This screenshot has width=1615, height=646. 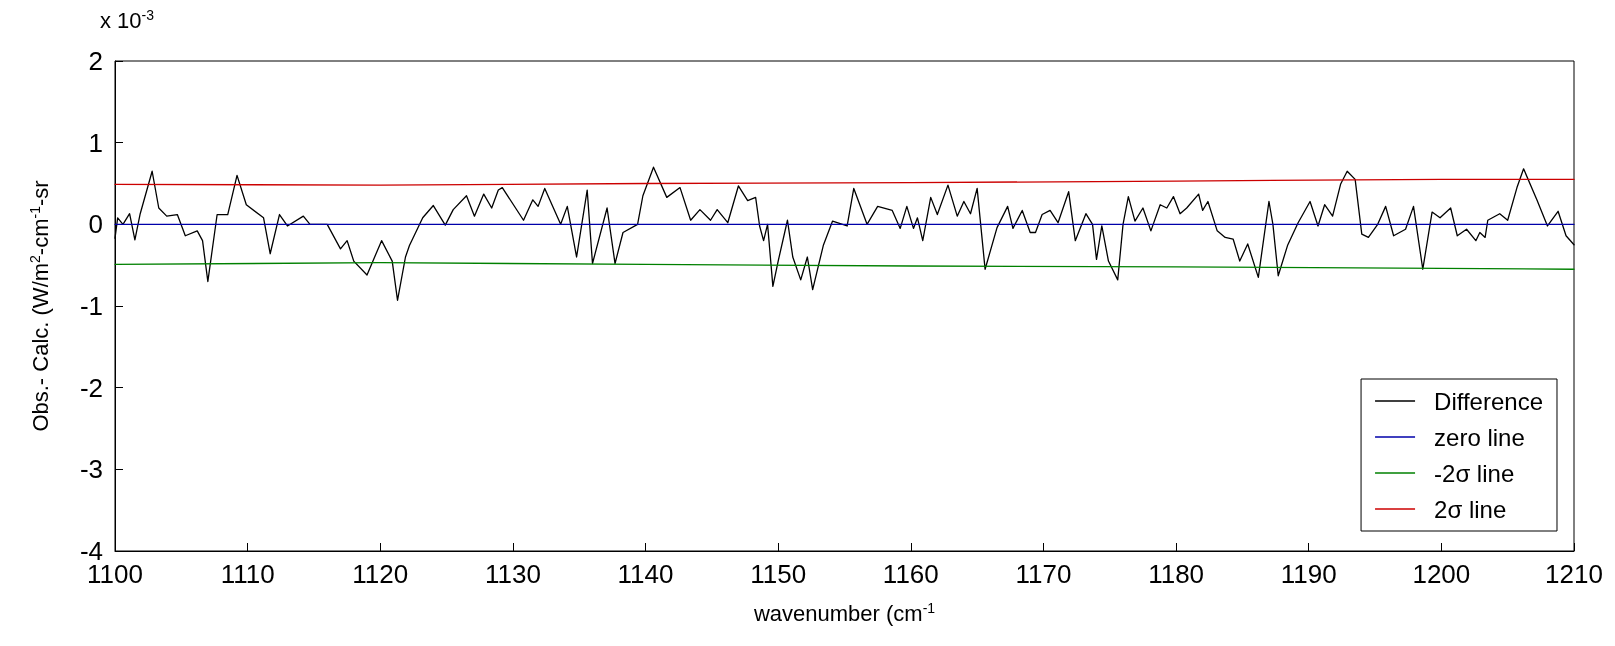 I want to click on x-tick-label: 1150, so click(x=778, y=574).